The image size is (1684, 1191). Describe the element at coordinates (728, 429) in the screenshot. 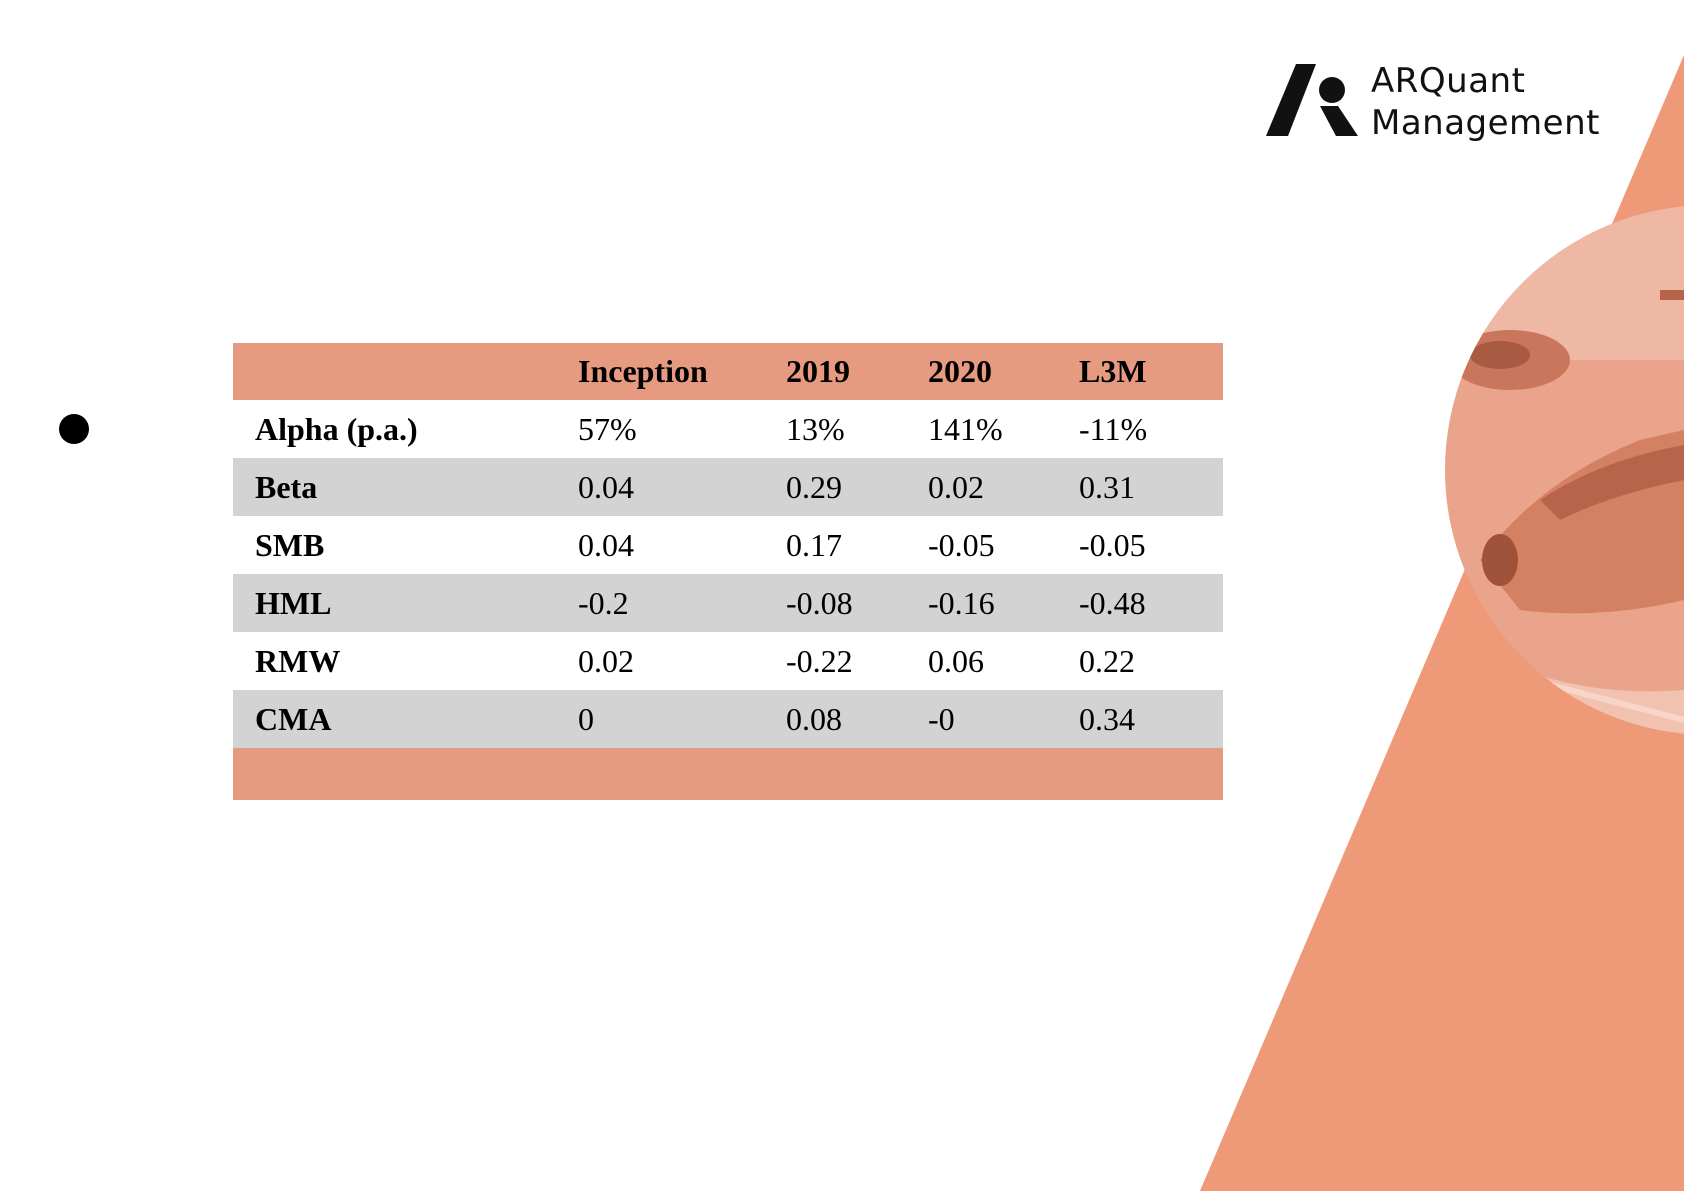

I see `table-row: Alpha (p.a.) 57% 13% 141% -11%` at that location.